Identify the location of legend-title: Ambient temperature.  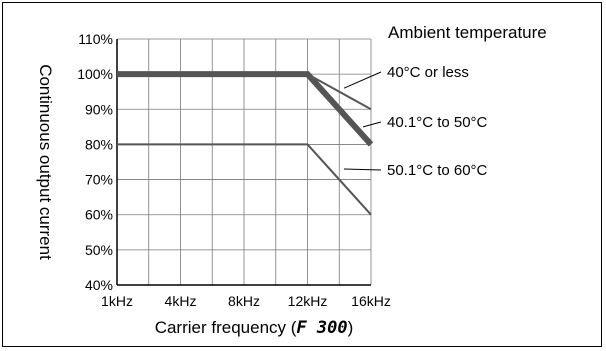
(467, 32).